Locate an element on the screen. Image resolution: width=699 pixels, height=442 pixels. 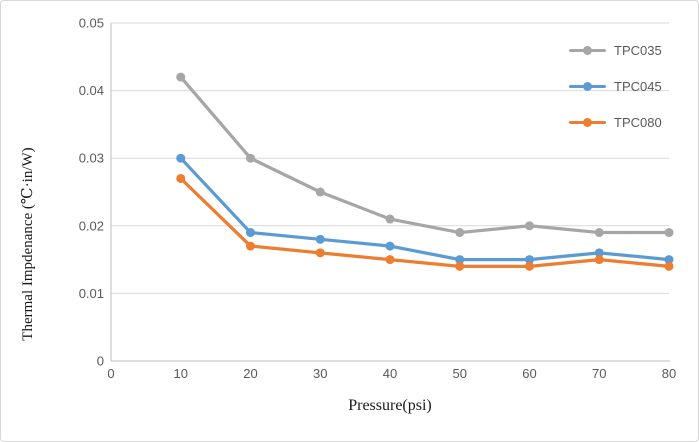
legend-item-tpc035: TPC035 is located at coordinates (615, 50).